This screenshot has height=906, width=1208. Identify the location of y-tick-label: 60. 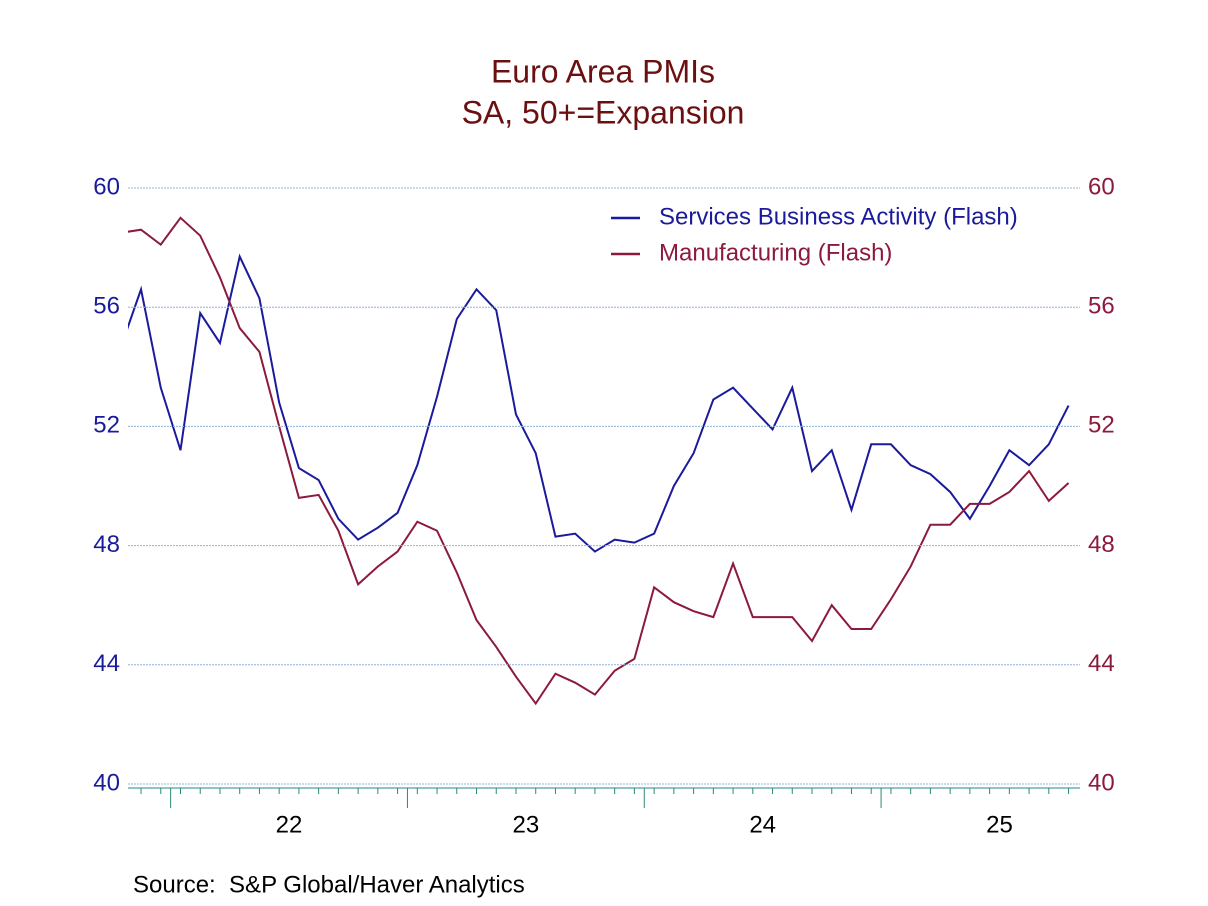
(106, 186).